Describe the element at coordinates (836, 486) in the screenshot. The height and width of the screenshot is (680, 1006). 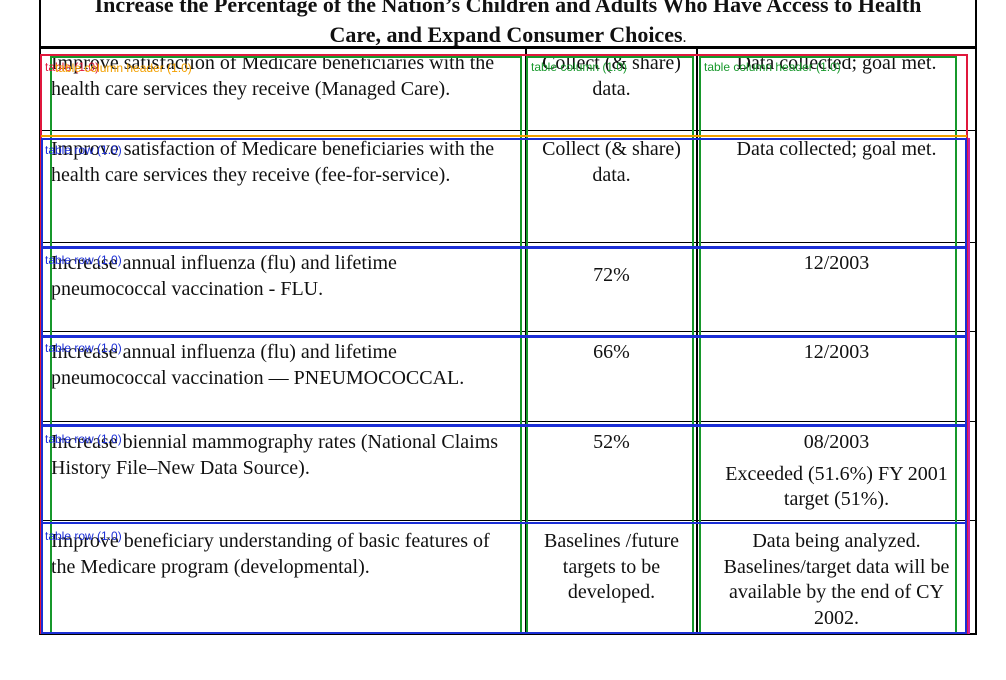
I see `result-note: Exceeded (51.6%) FY 2001 target (51%).` at that location.